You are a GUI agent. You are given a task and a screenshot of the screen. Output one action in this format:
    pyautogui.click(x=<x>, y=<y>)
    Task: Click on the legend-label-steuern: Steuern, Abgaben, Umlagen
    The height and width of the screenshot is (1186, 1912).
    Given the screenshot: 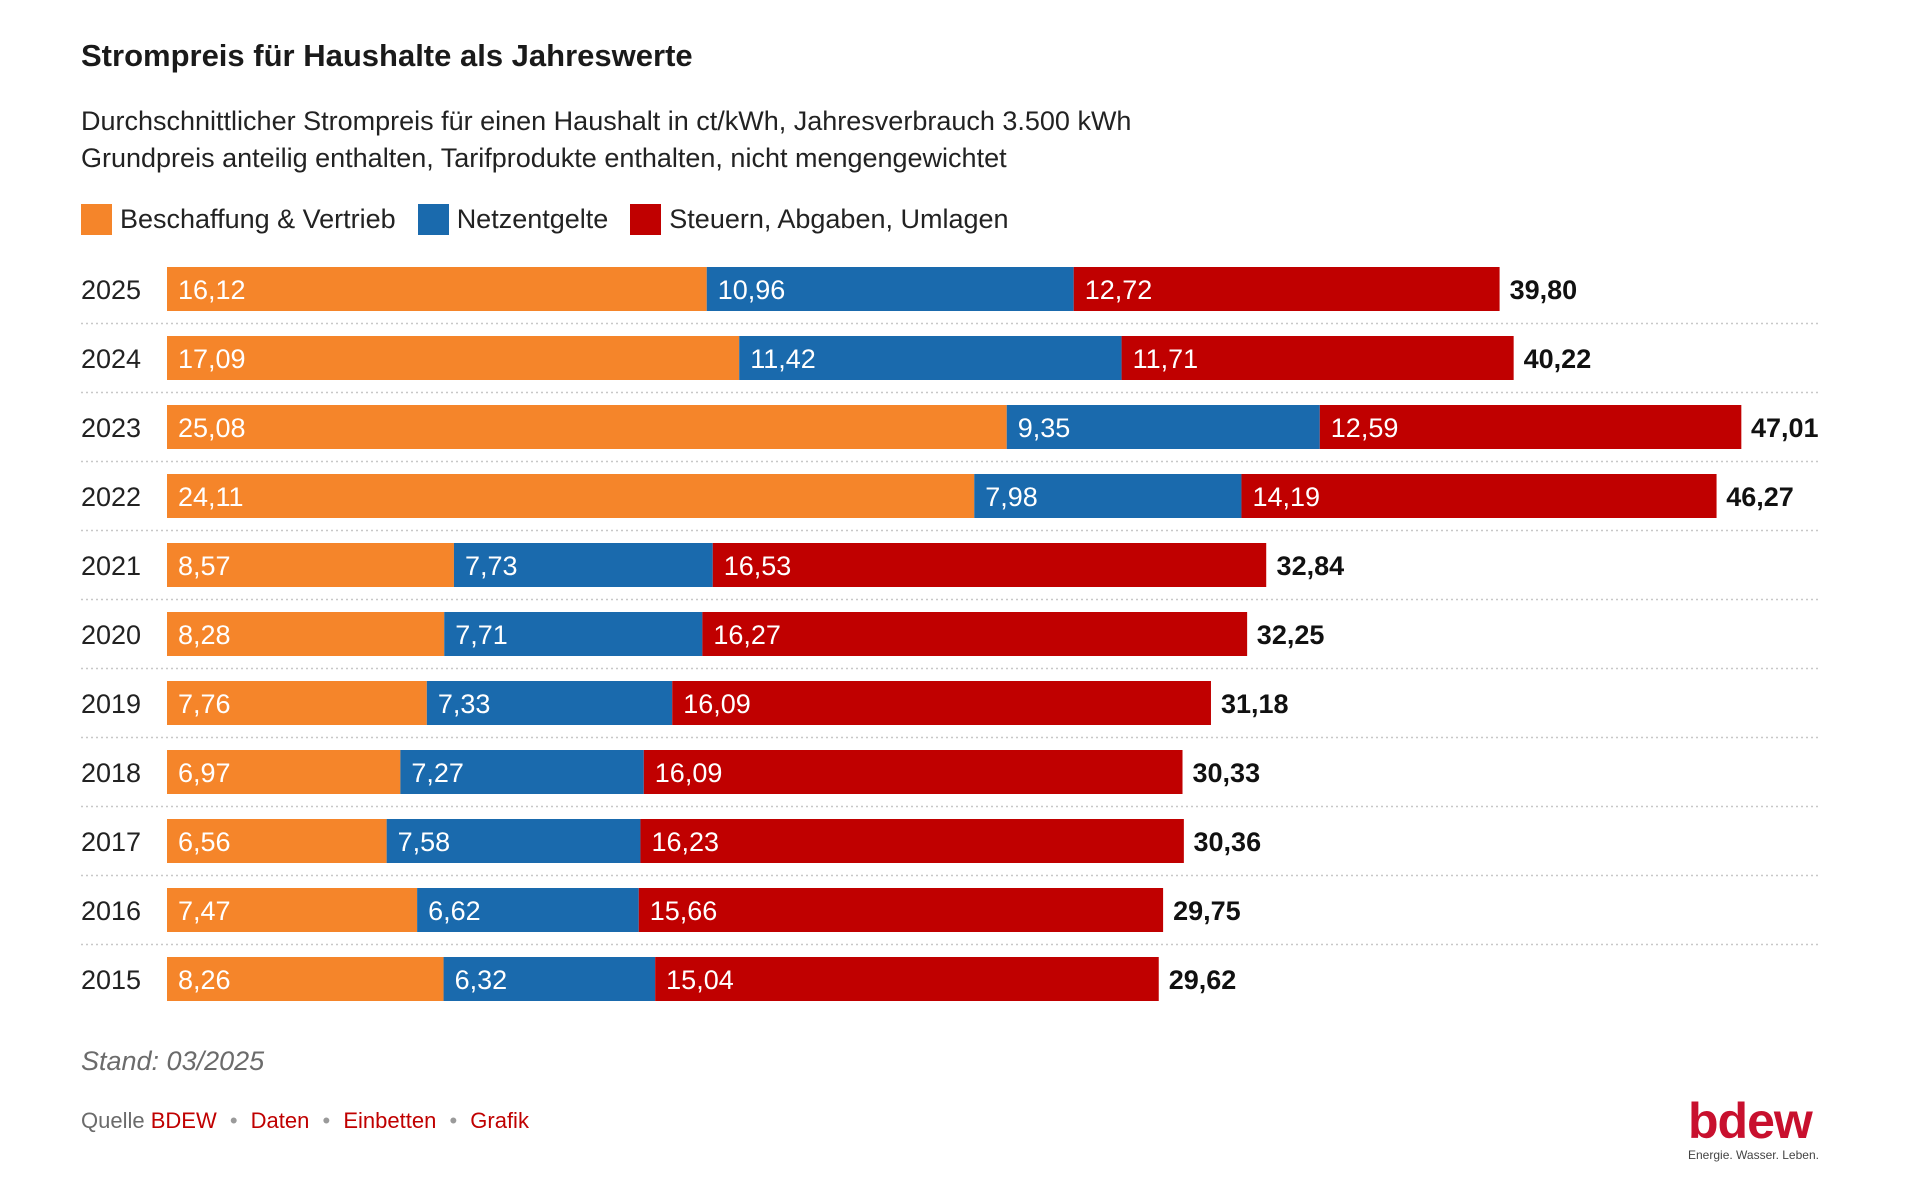 What is the action you would take?
    pyautogui.click(x=839, y=219)
    